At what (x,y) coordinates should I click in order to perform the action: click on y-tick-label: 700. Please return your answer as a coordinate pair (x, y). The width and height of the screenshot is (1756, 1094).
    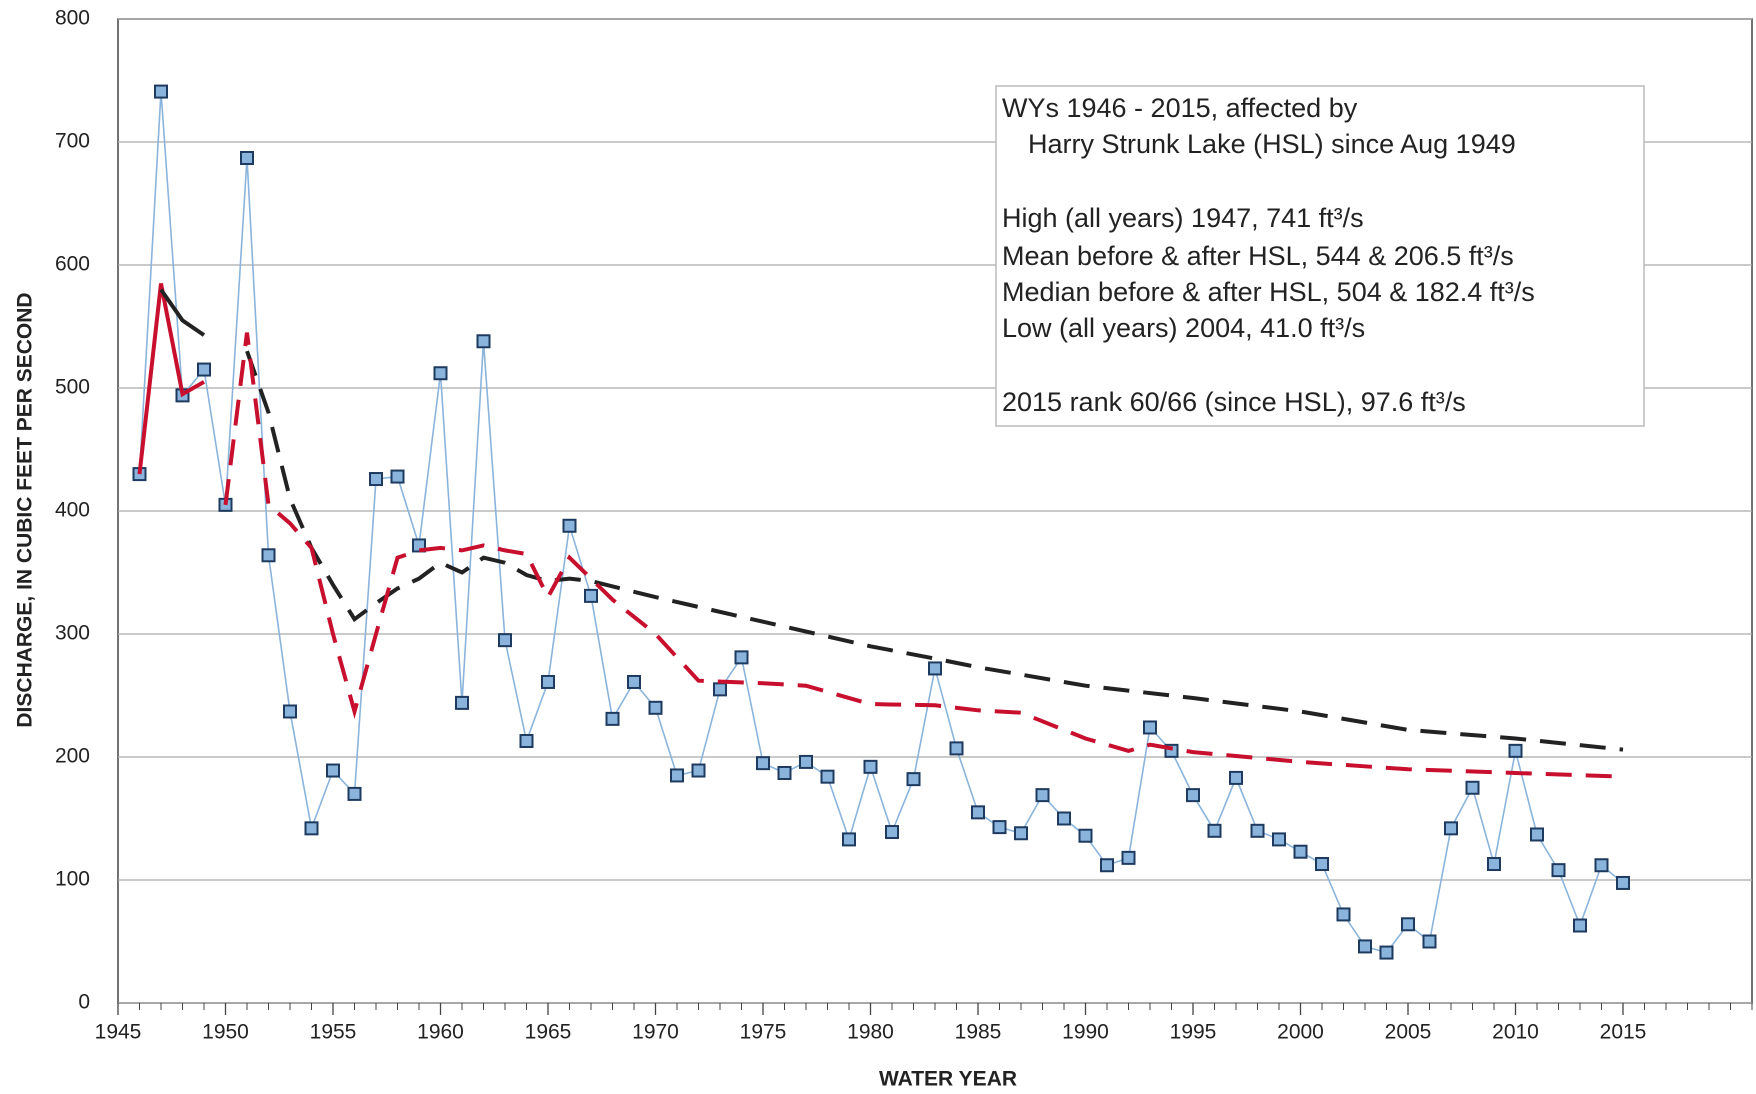
    Looking at the image, I should click on (72, 141).